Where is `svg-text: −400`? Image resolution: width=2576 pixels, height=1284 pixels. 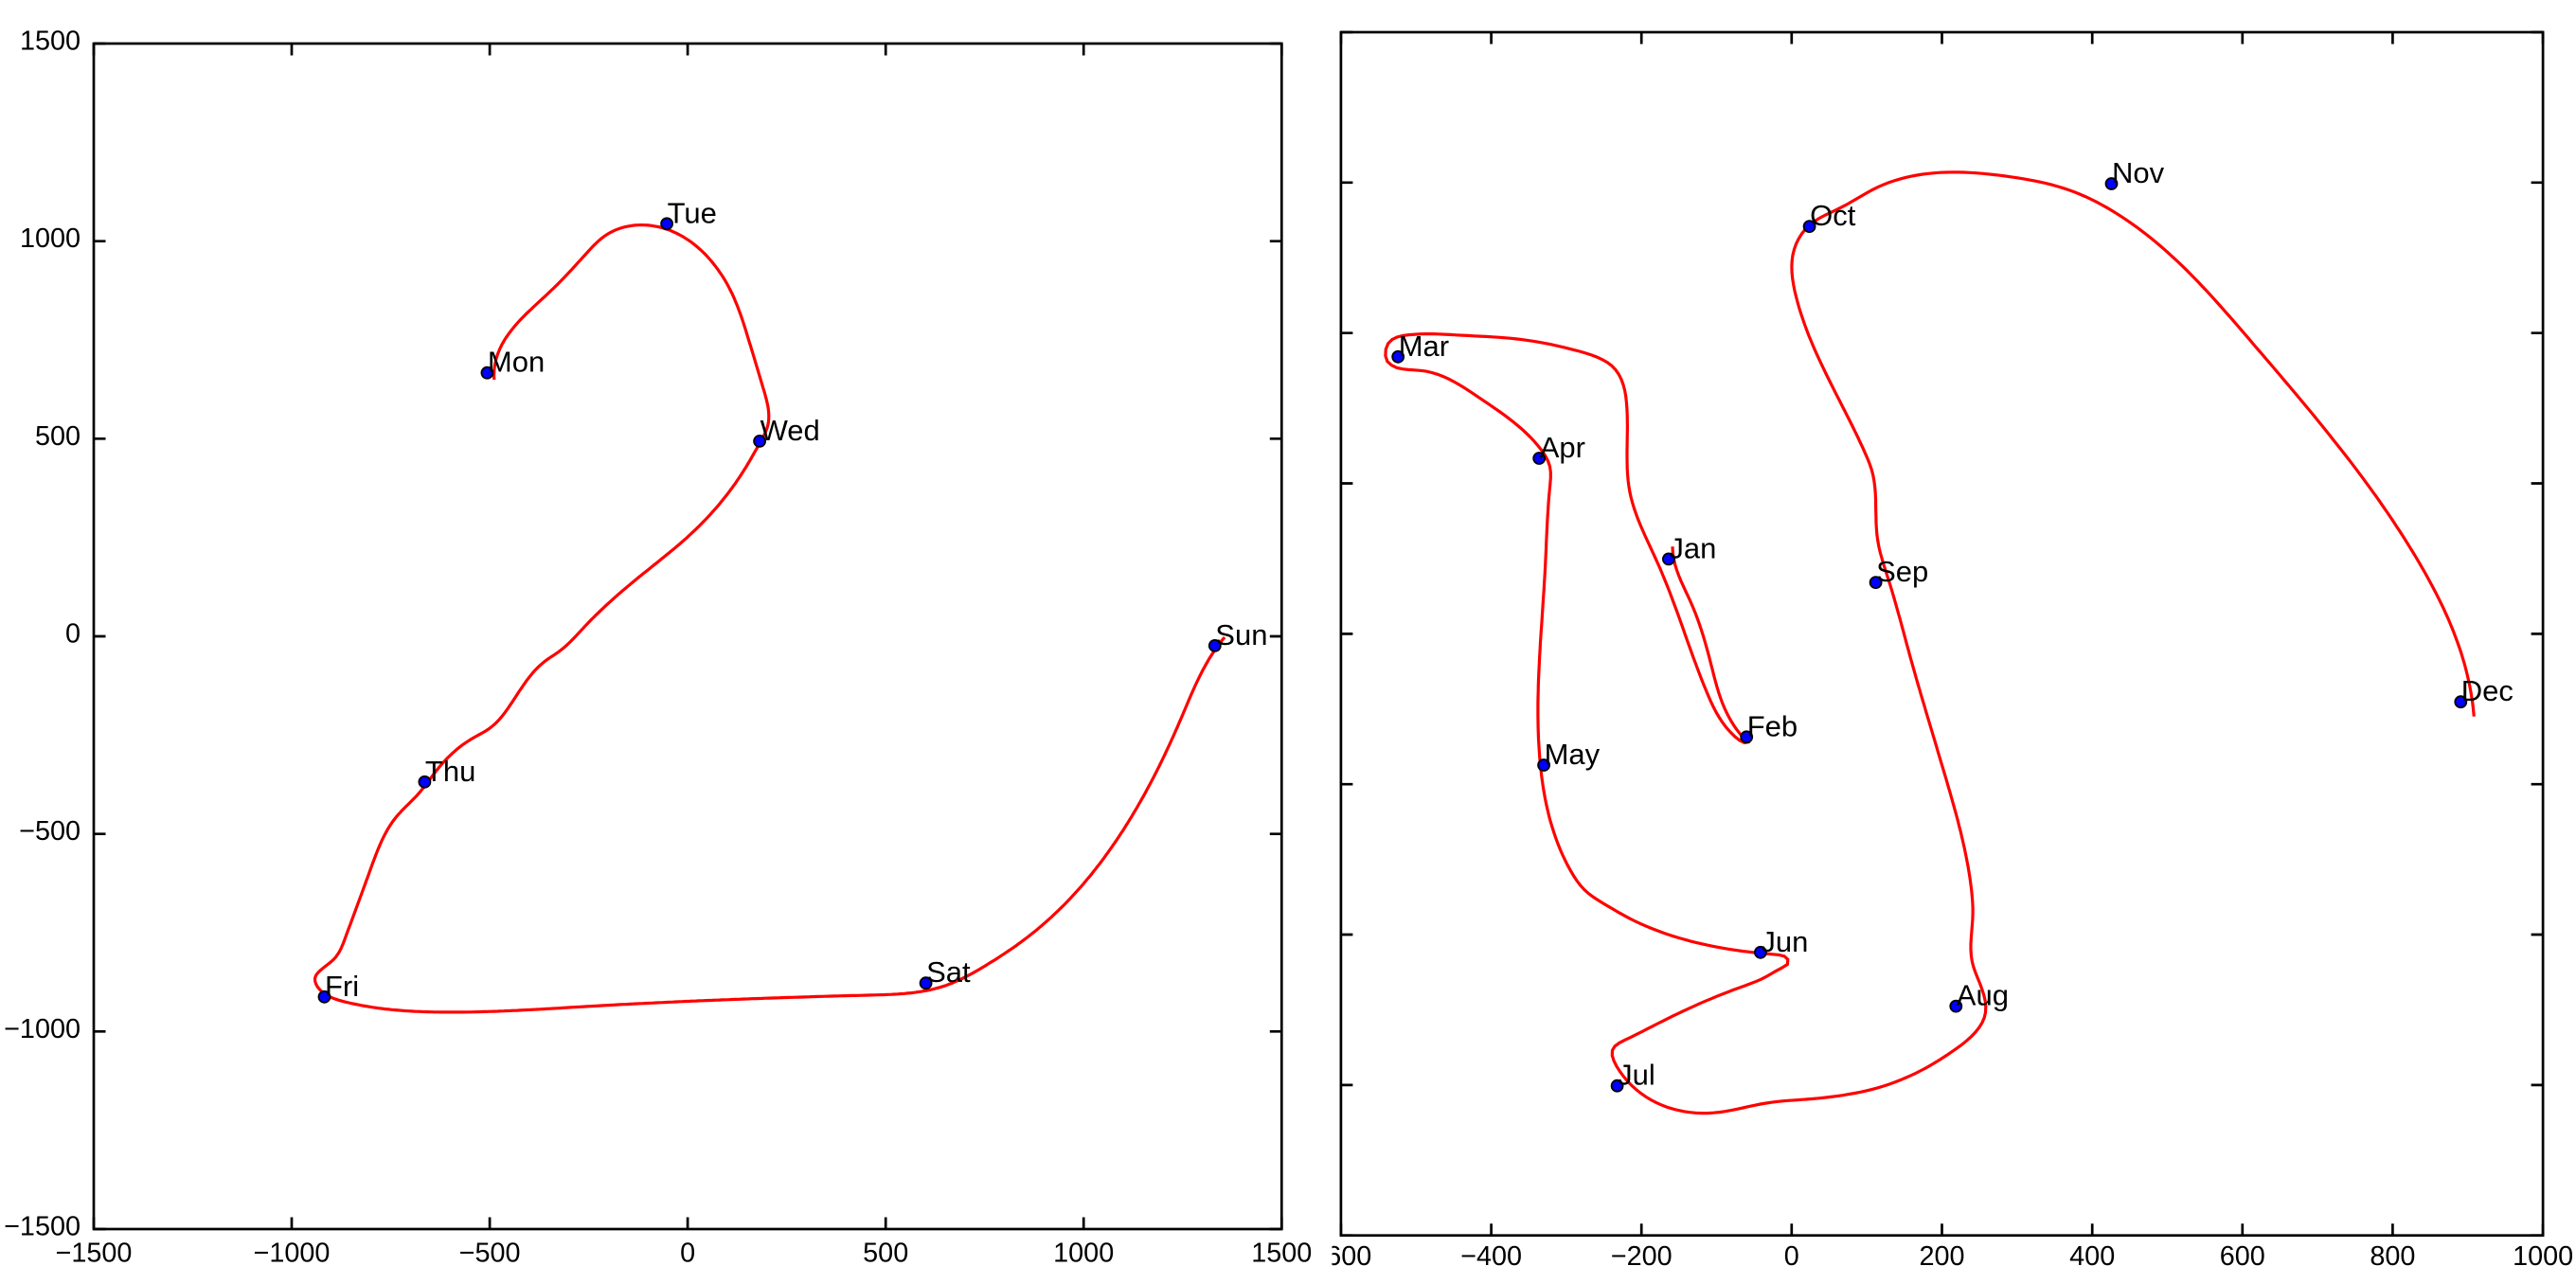
svg-text: −400 is located at coordinates (1491, 1256).